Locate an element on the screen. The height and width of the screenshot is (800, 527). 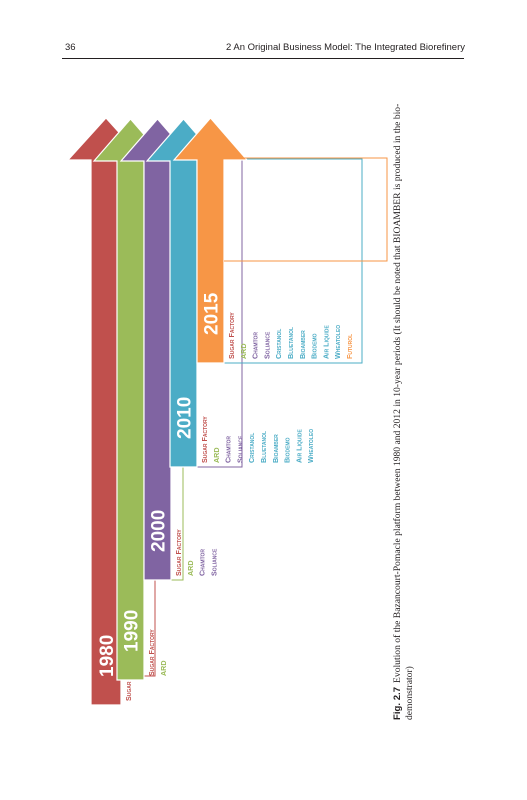
figure-label: Fig. 2.7 is located at coordinates (397, 703).